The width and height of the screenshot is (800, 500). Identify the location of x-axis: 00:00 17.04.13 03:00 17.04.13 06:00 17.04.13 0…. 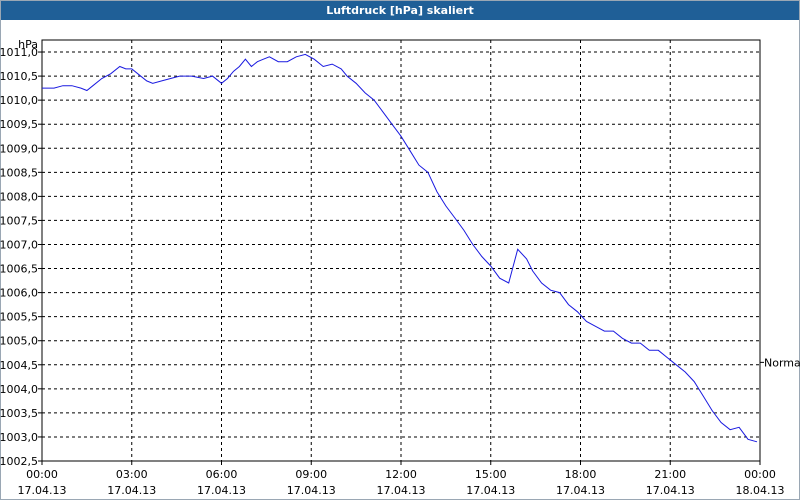
(401, 479).